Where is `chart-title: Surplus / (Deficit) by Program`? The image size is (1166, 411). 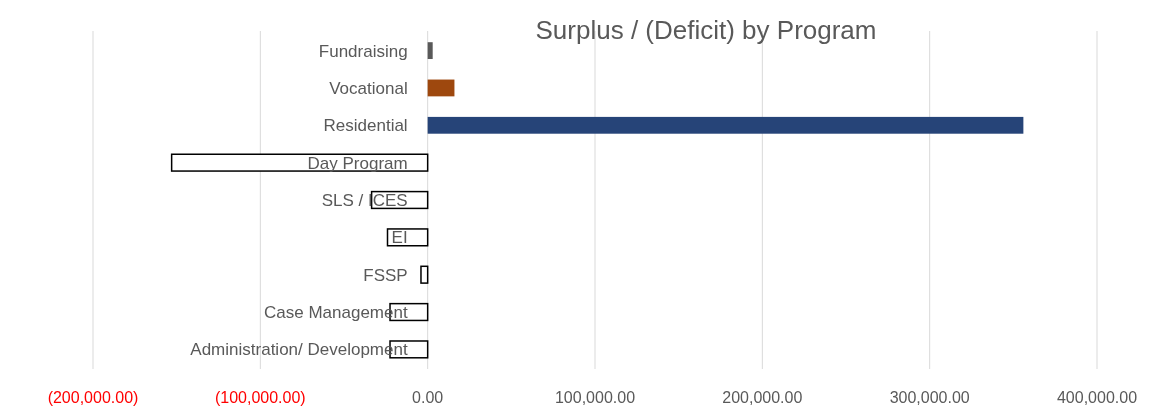
chart-title: Surplus / (Deficit) by Program is located at coordinates (706, 30).